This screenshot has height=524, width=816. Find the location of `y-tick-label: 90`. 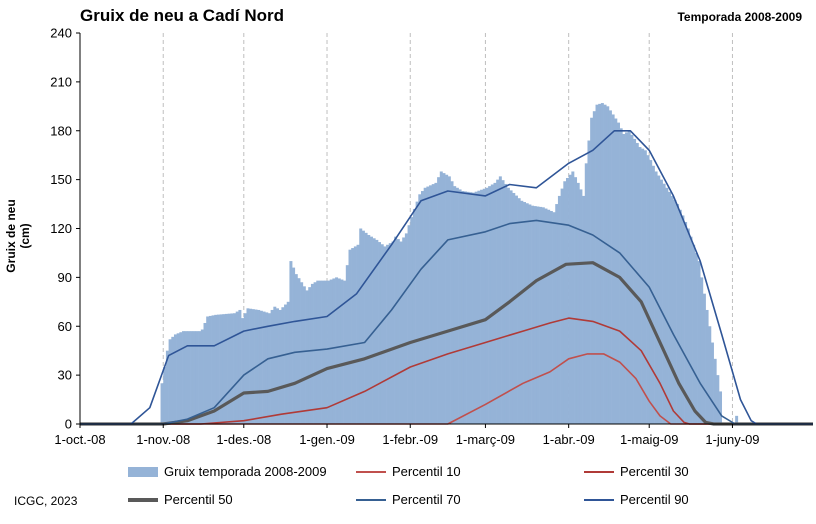

y-tick-label: 90 is located at coordinates (65, 277).